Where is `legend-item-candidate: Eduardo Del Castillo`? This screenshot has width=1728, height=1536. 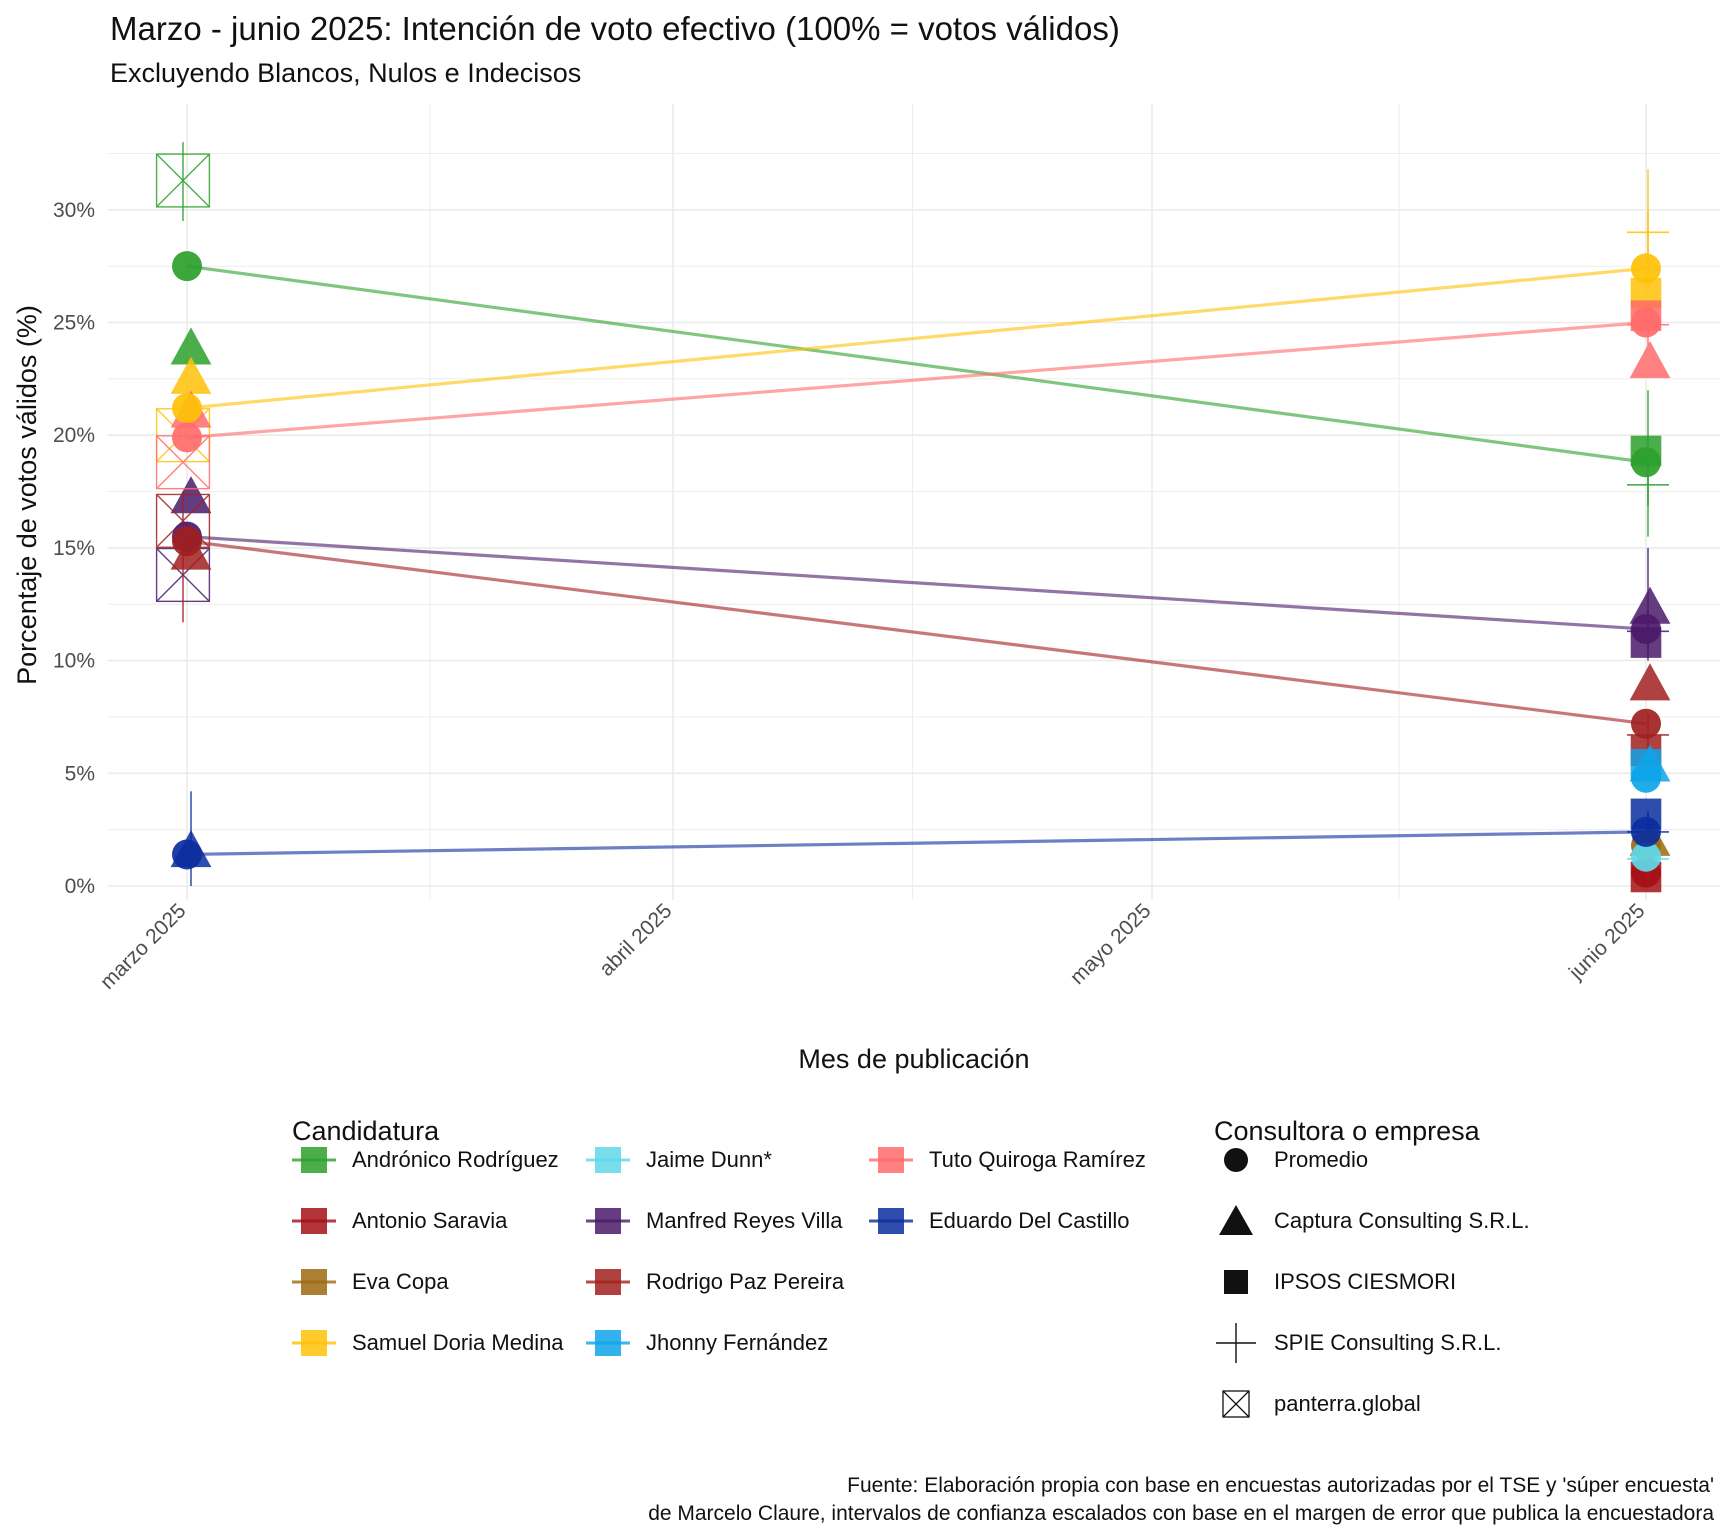
legend-item-candidate: Eduardo Del Castillo is located at coordinates (999, 1221).